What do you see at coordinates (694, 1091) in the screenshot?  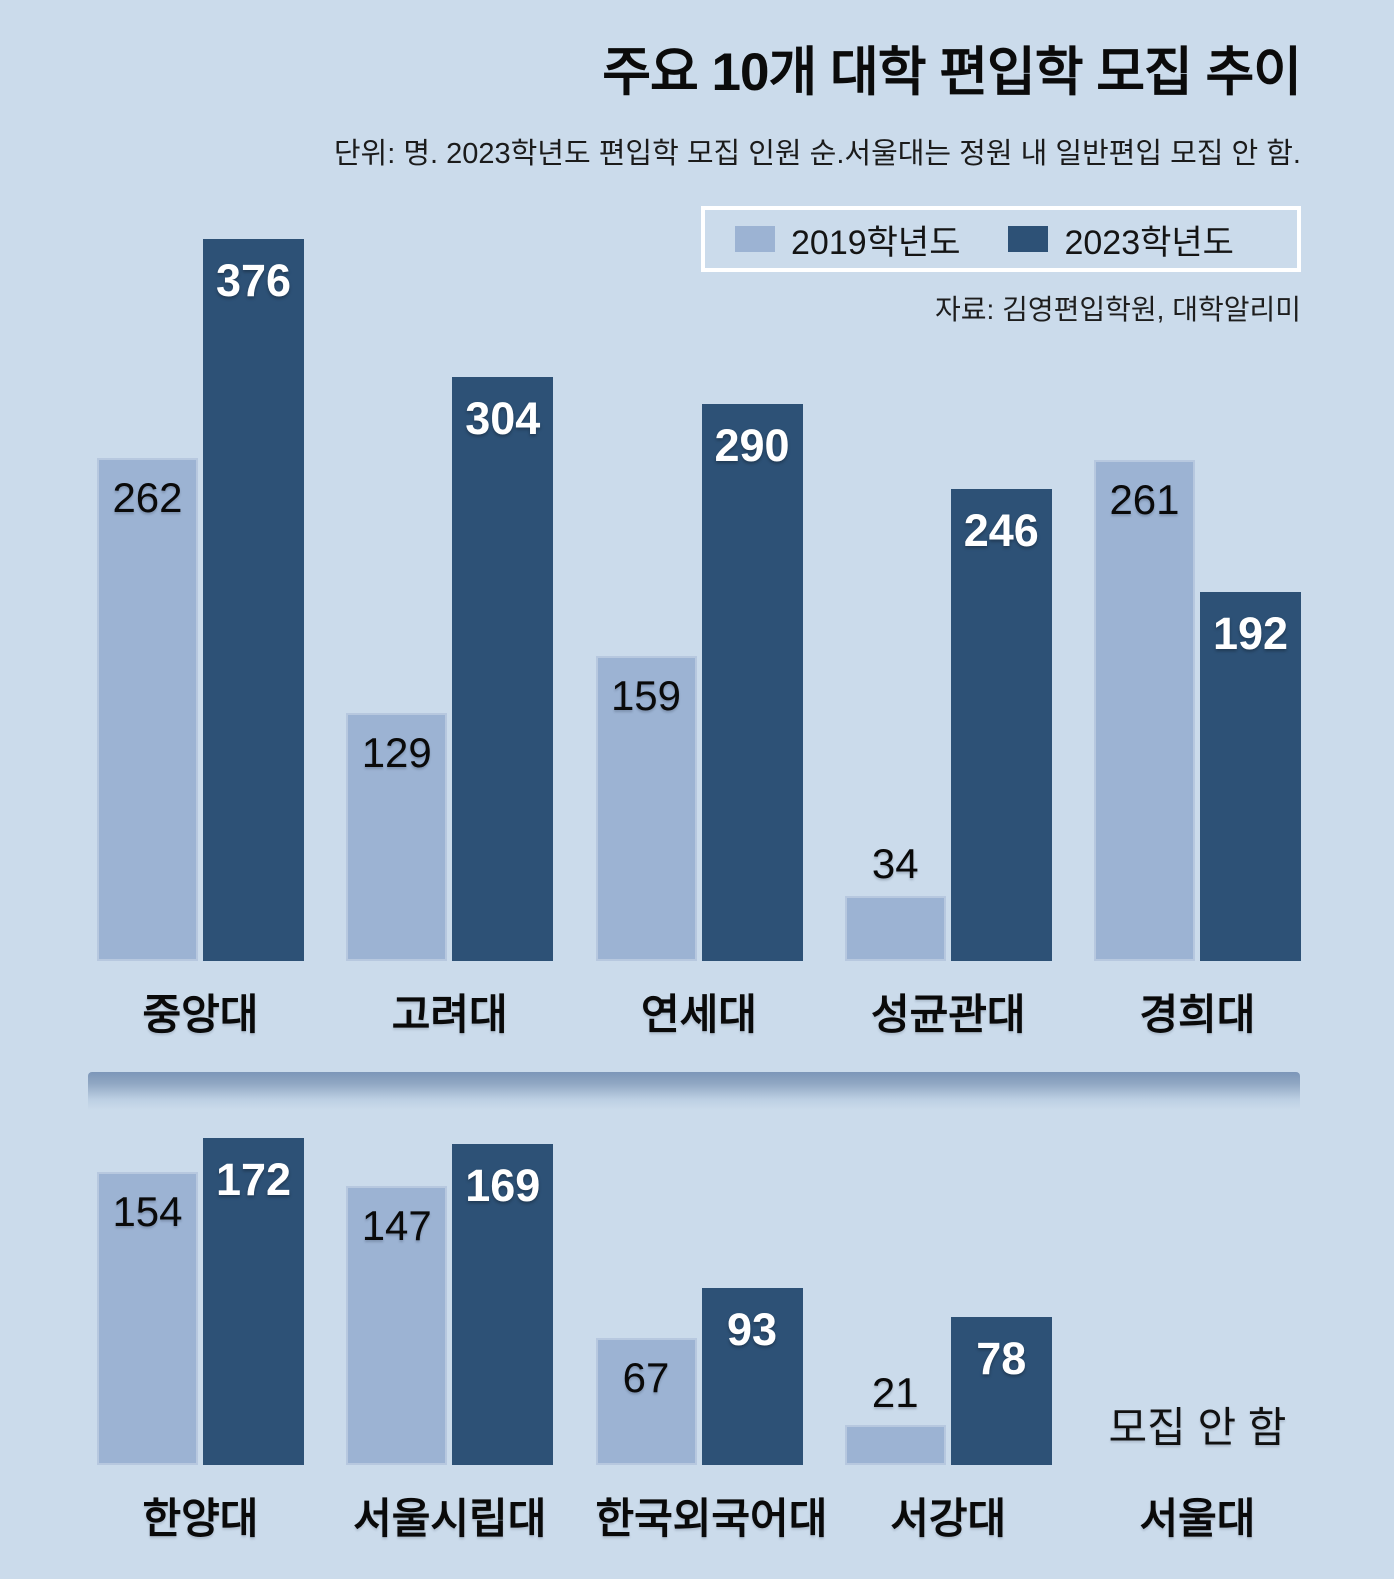 I see `section-divider` at bounding box center [694, 1091].